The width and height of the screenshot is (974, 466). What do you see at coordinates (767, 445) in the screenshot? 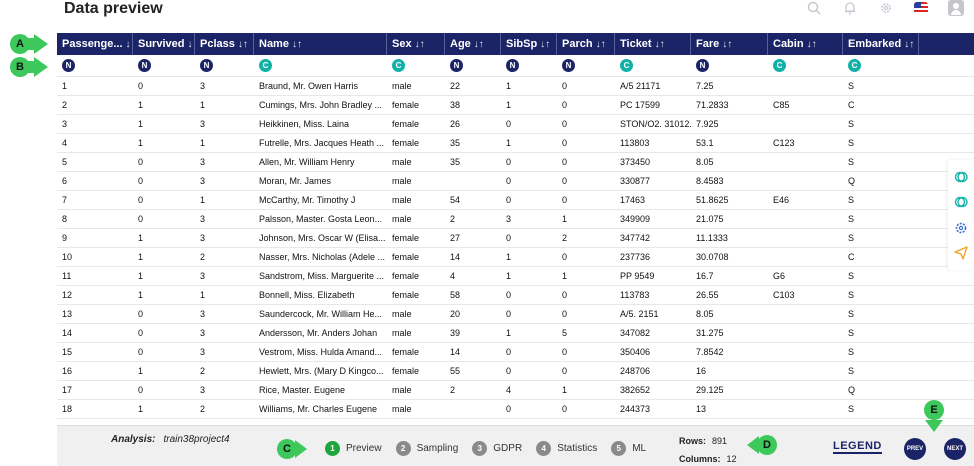
I see `marker-d-label: D` at bounding box center [767, 445].